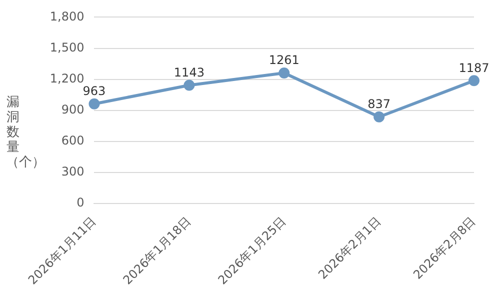  Describe the element at coordinates (72, 141) in the screenshot. I see `y-tick-label: 600` at that location.